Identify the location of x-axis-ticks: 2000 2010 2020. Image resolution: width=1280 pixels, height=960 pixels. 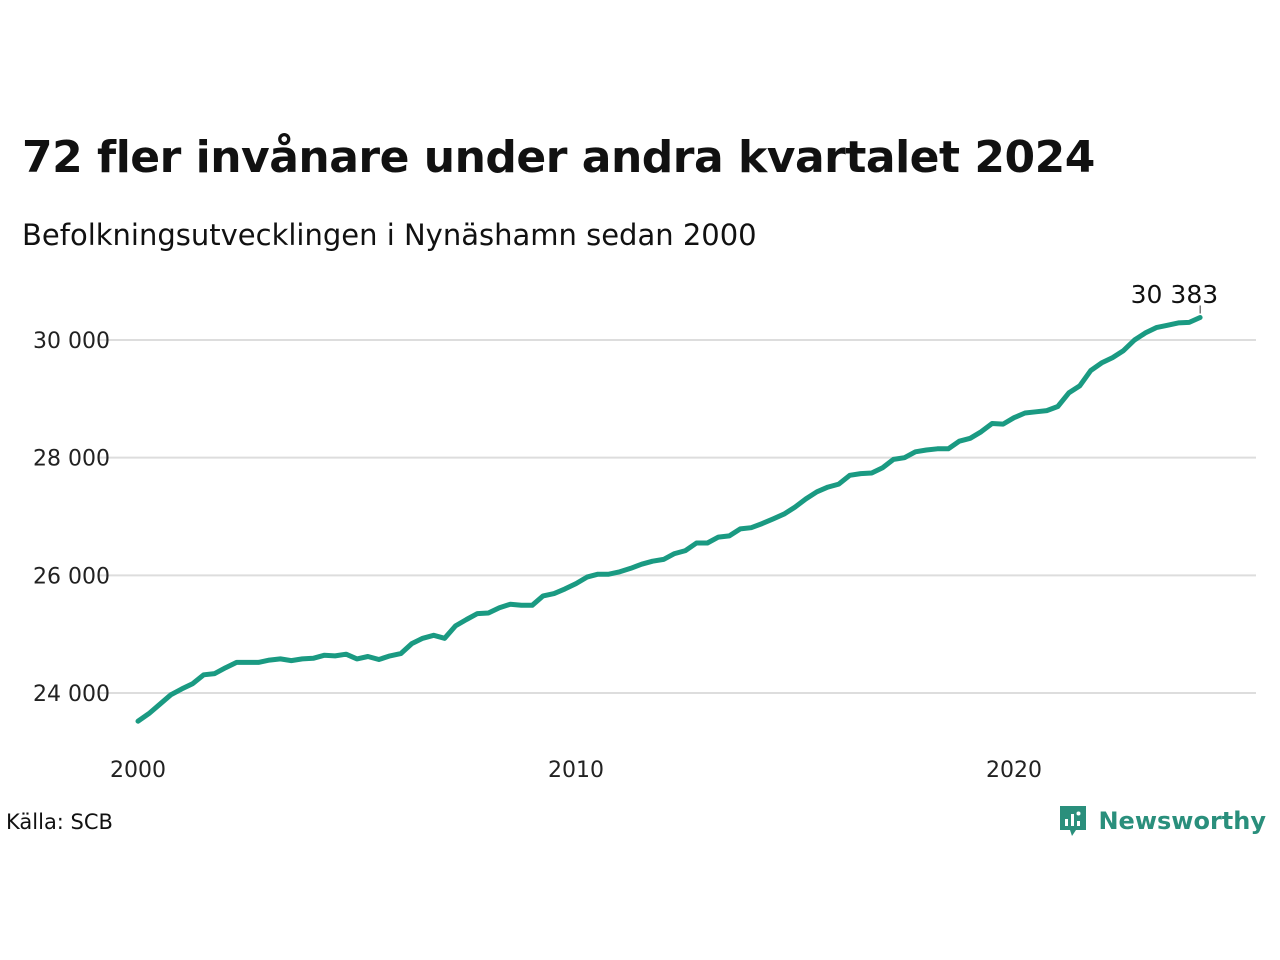
(576, 770).